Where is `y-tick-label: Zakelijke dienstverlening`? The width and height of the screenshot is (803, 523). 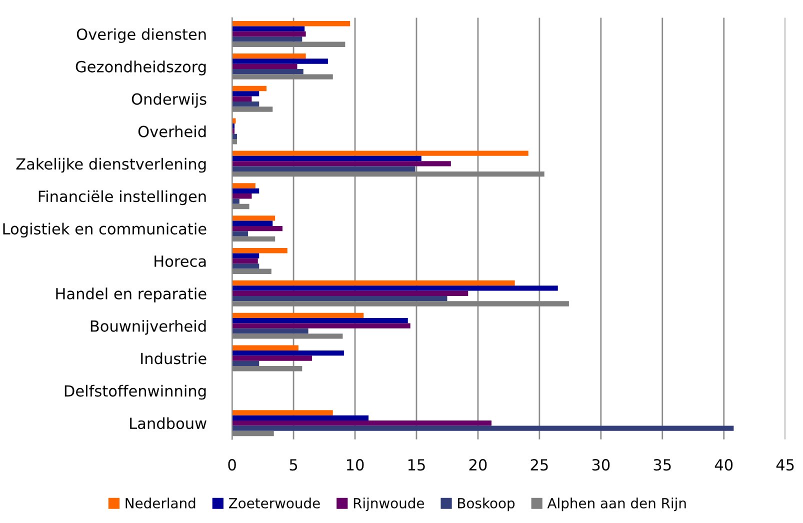 y-tick-label: Zakelijke dienstverlening is located at coordinates (111, 165).